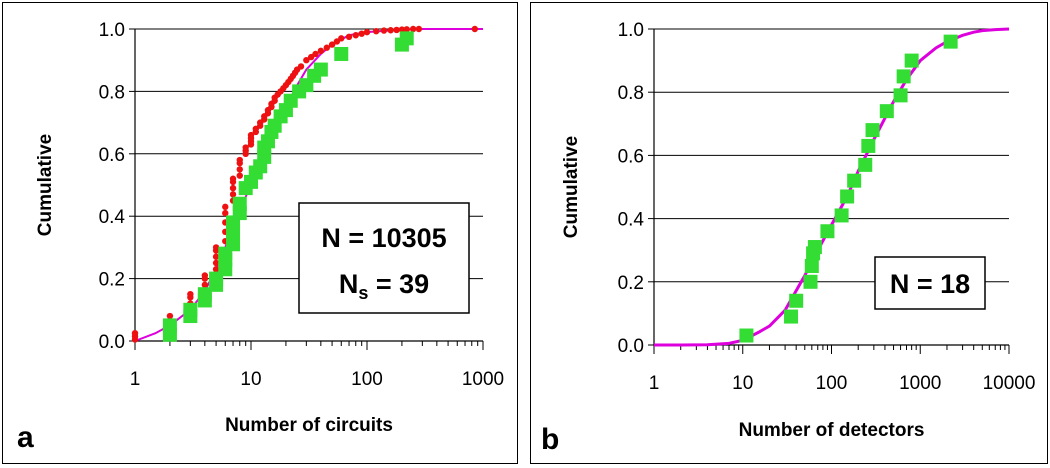 Image resolution: width=1050 pixels, height=468 pixels. Describe the element at coordinates (631, 93) in the screenshot. I see `chart-b-y-tick-label: 0.8` at that location.